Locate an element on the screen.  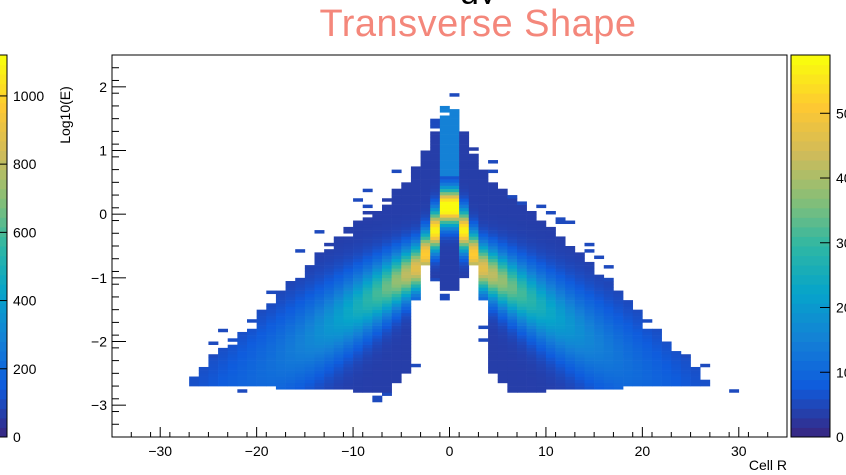
x-tick-label: 10 is located at coordinates (546, 451).